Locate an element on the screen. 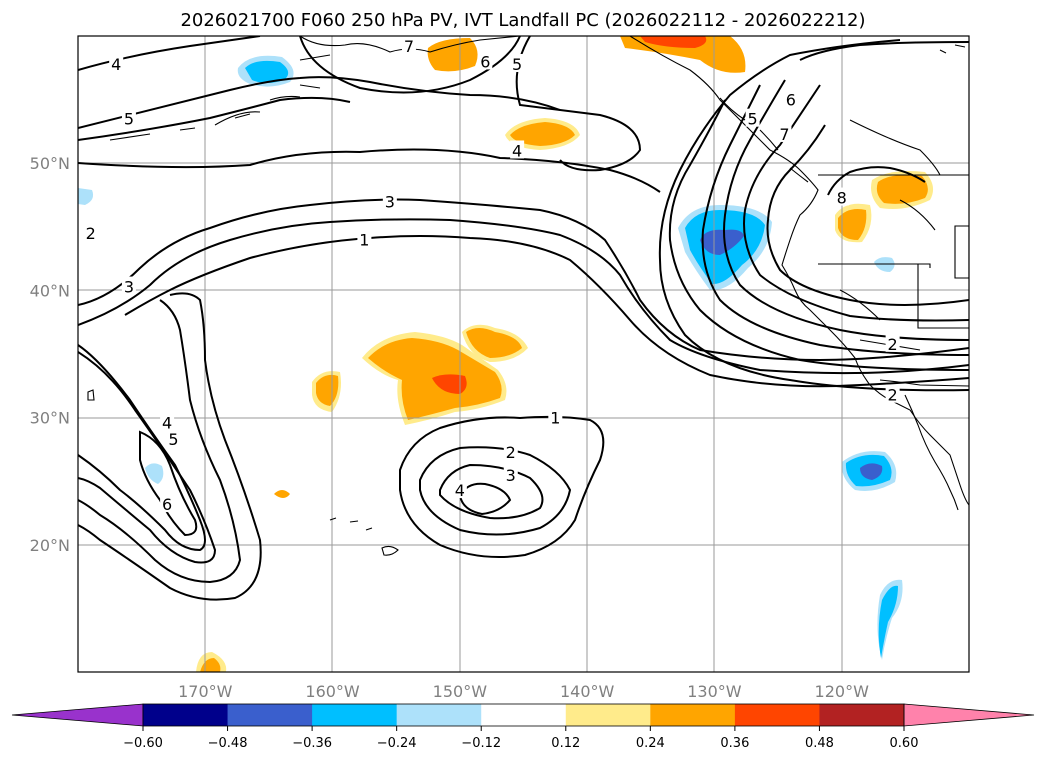 This screenshot has width=1047, height=765. colorbar-tick-label: −0.48 is located at coordinates (228, 743).